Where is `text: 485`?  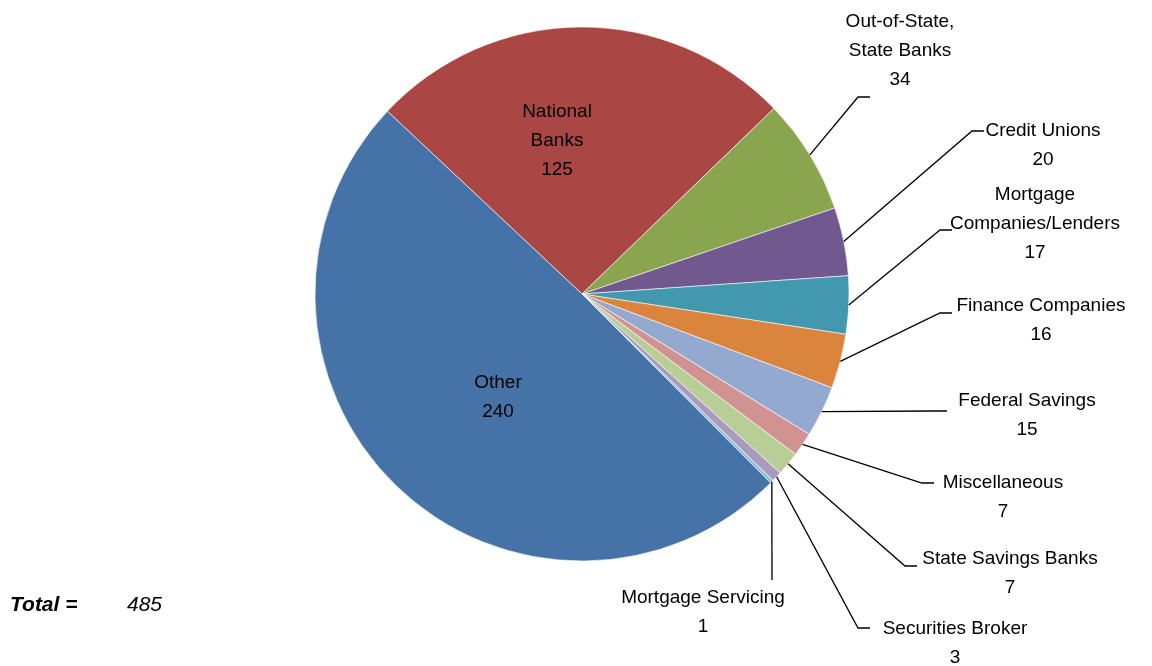 text: 485 is located at coordinates (145, 603).